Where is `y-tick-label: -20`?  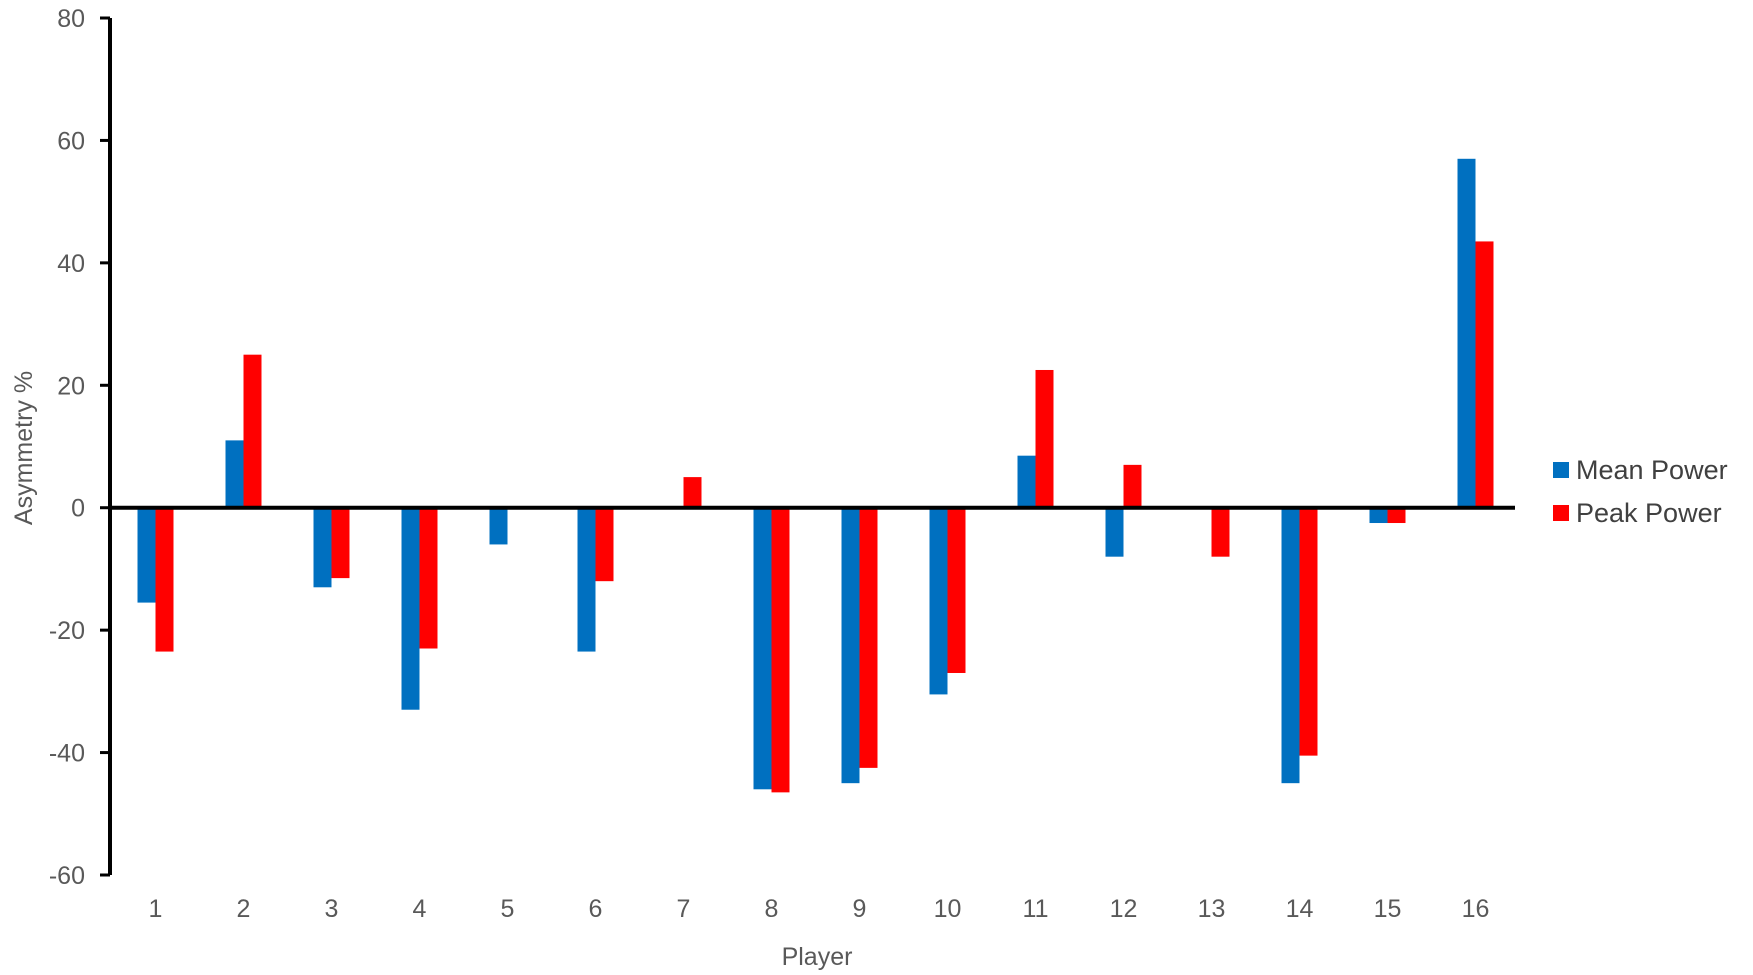
y-tick-label: -20 is located at coordinates (67, 631).